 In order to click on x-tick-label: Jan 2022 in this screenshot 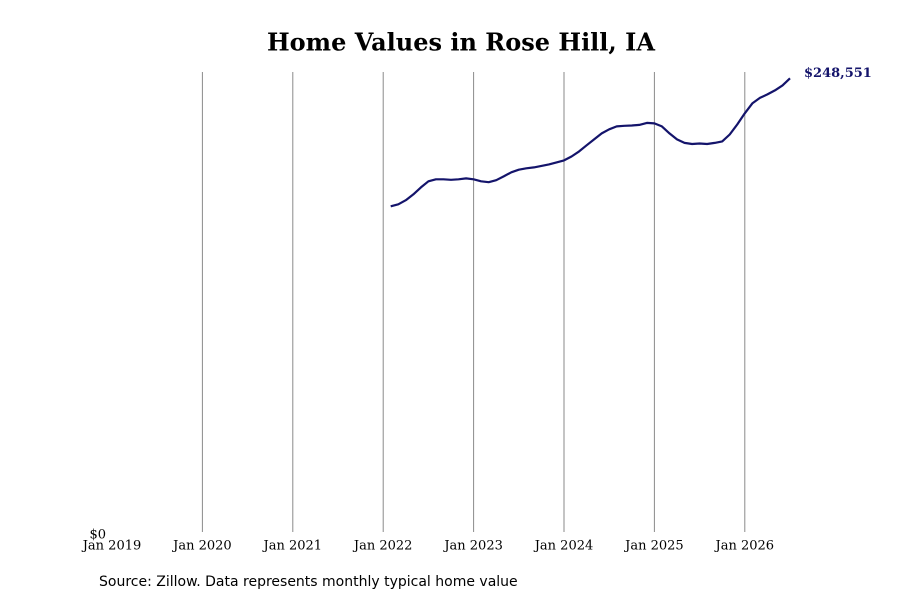, I will do `click(382, 546)`.